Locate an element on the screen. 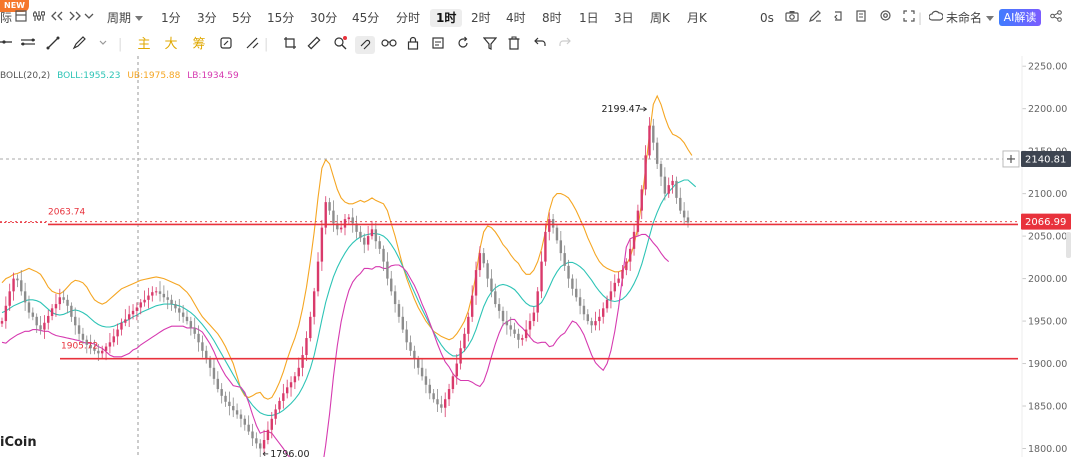  layout-name-dropdown: 未命名 is located at coordinates (970, 18).